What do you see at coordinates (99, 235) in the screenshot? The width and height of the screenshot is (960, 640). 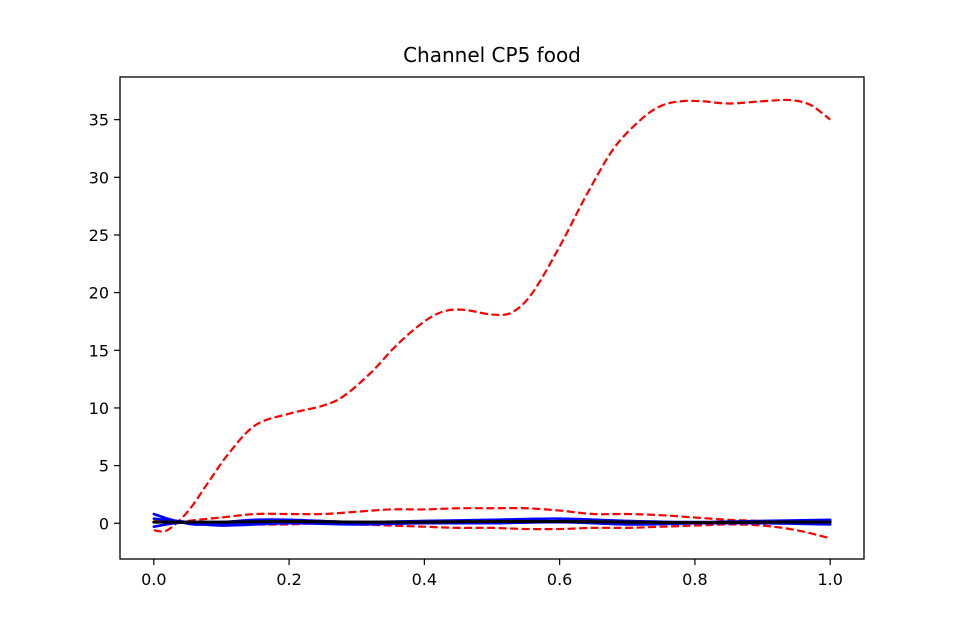 I see `y-tick-label: 25` at bounding box center [99, 235].